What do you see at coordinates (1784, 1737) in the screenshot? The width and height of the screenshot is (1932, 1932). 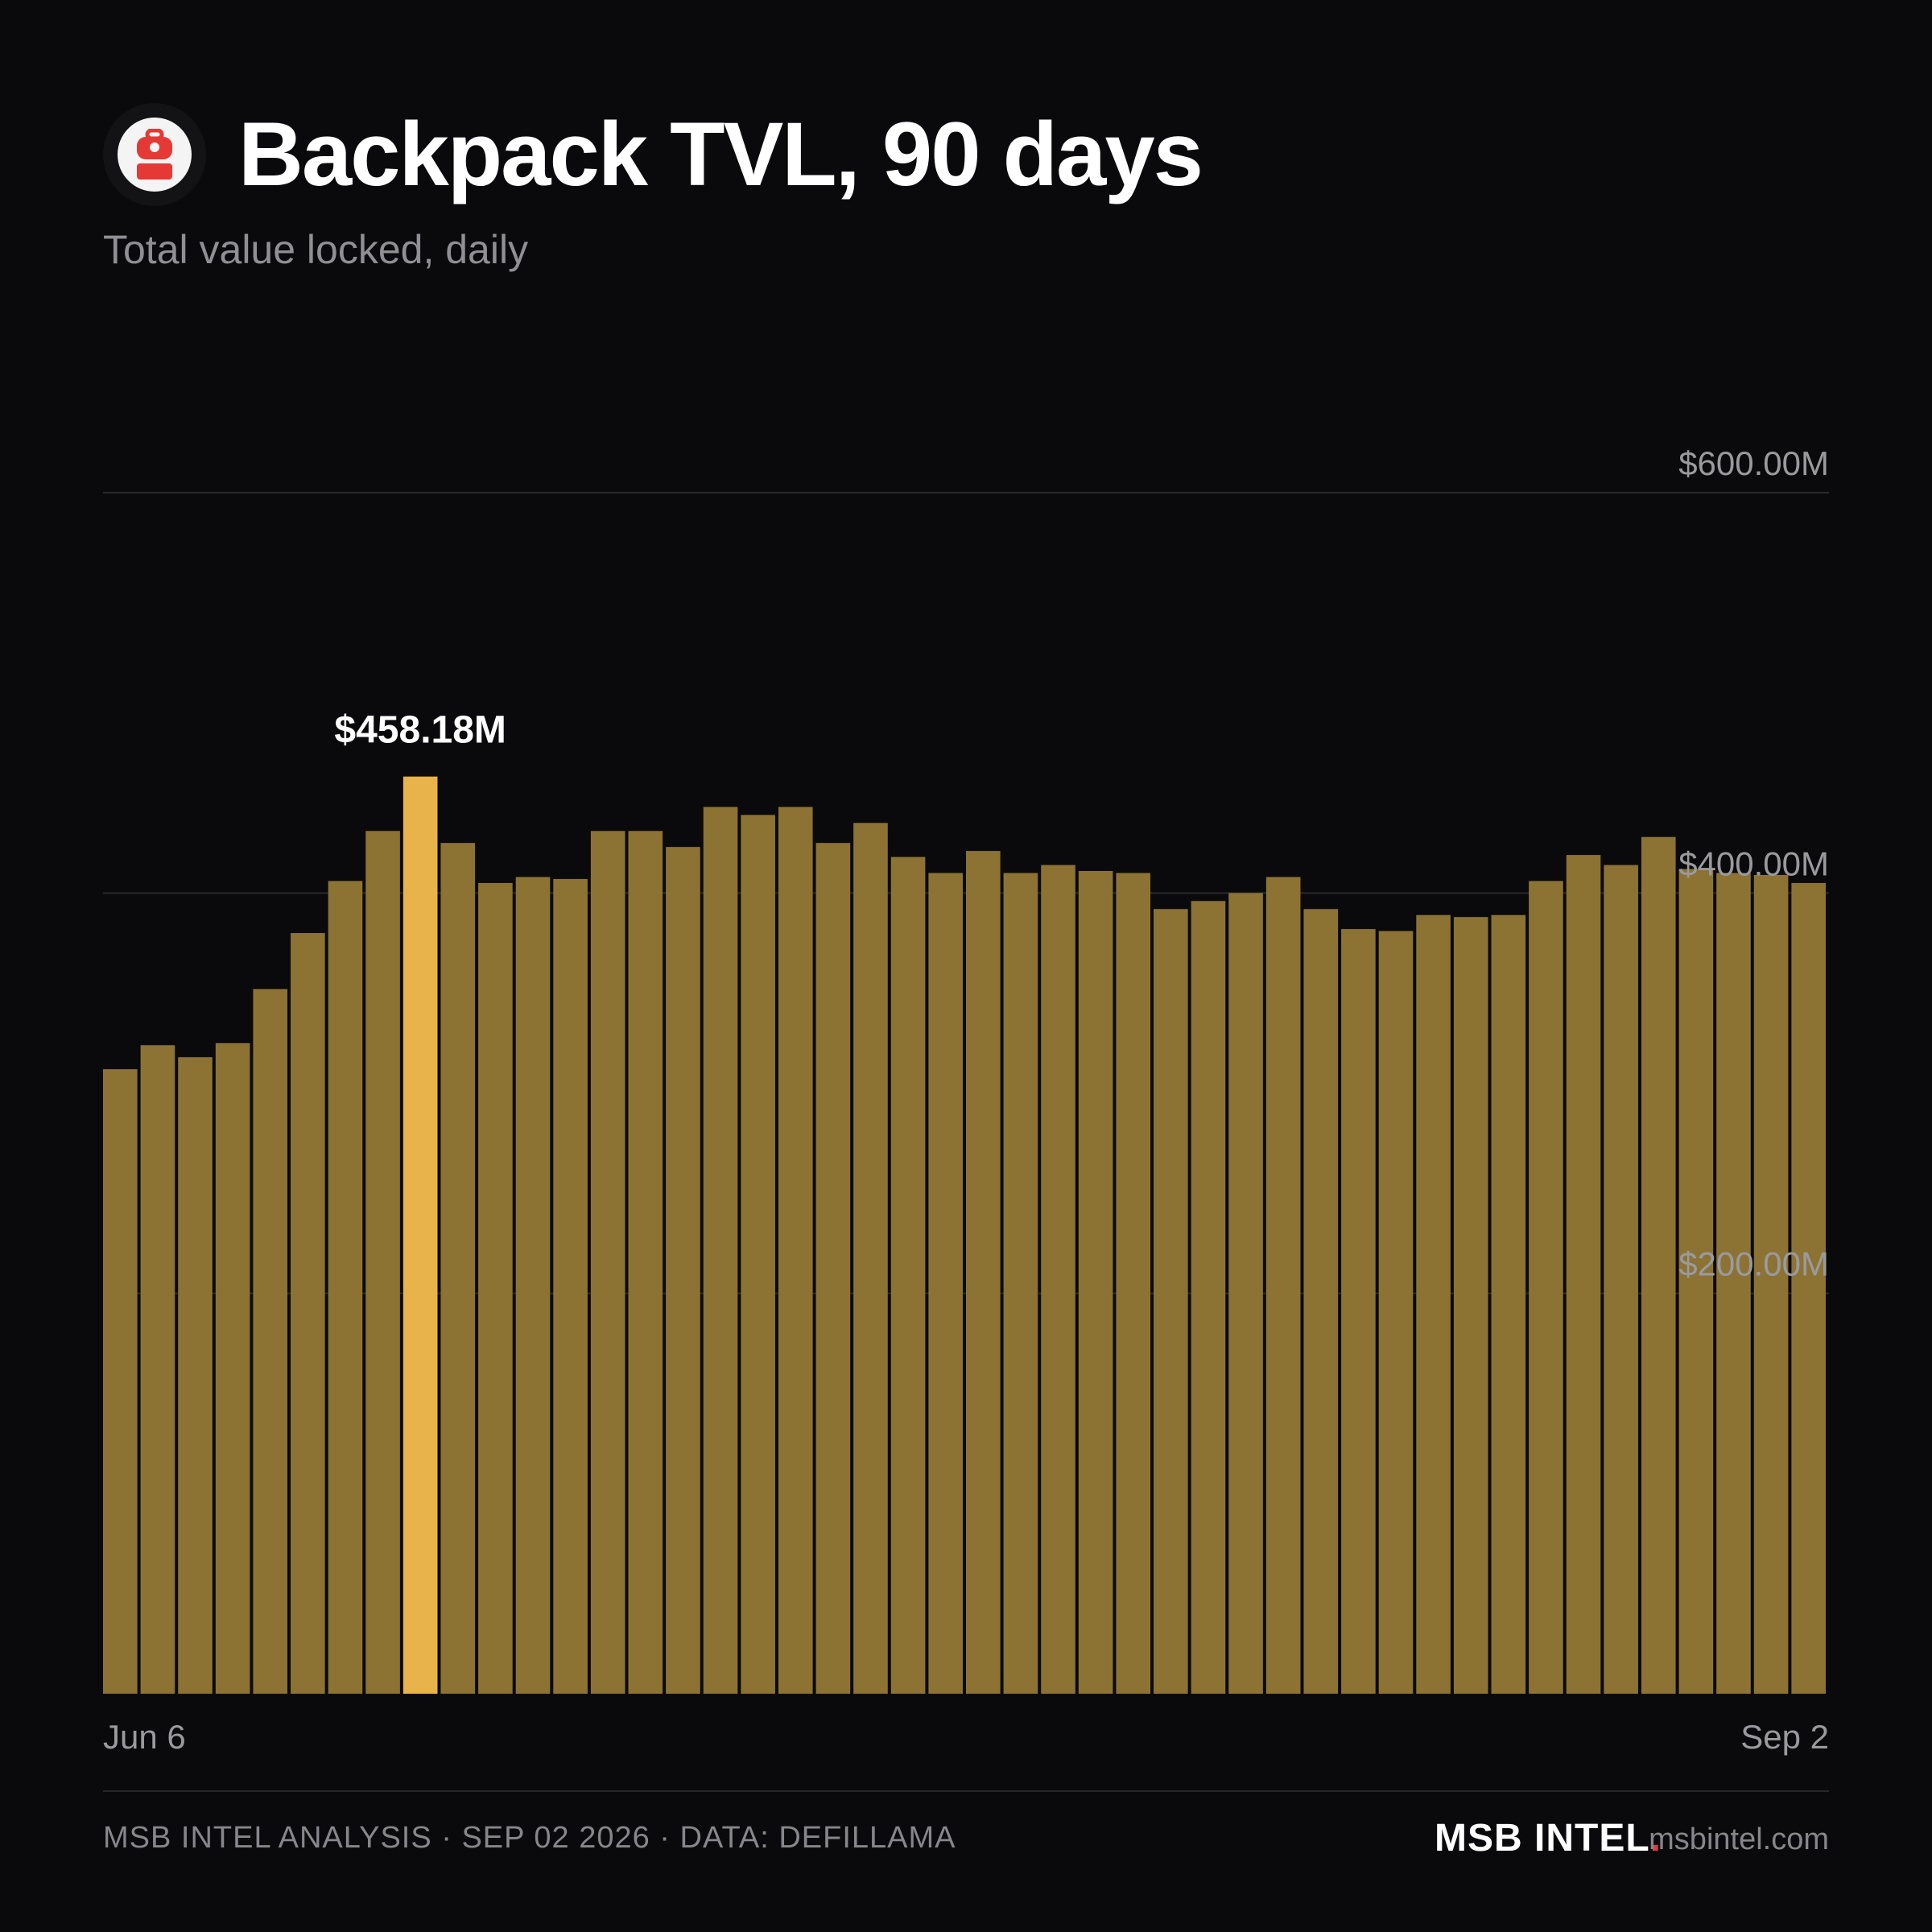 I see `x-end-label: Sep 2` at bounding box center [1784, 1737].